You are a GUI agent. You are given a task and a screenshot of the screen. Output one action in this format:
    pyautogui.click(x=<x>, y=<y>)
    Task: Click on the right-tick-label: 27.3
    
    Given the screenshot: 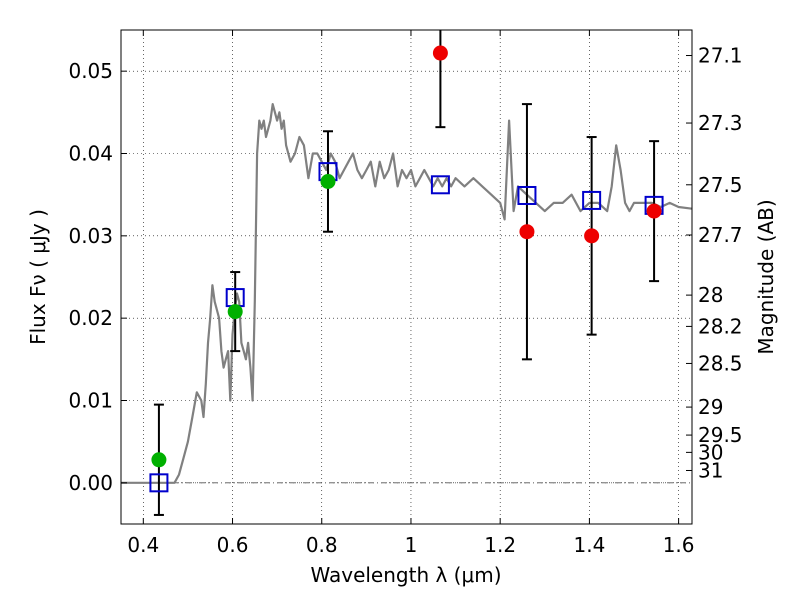 What is the action you would take?
    pyautogui.click(x=720, y=123)
    